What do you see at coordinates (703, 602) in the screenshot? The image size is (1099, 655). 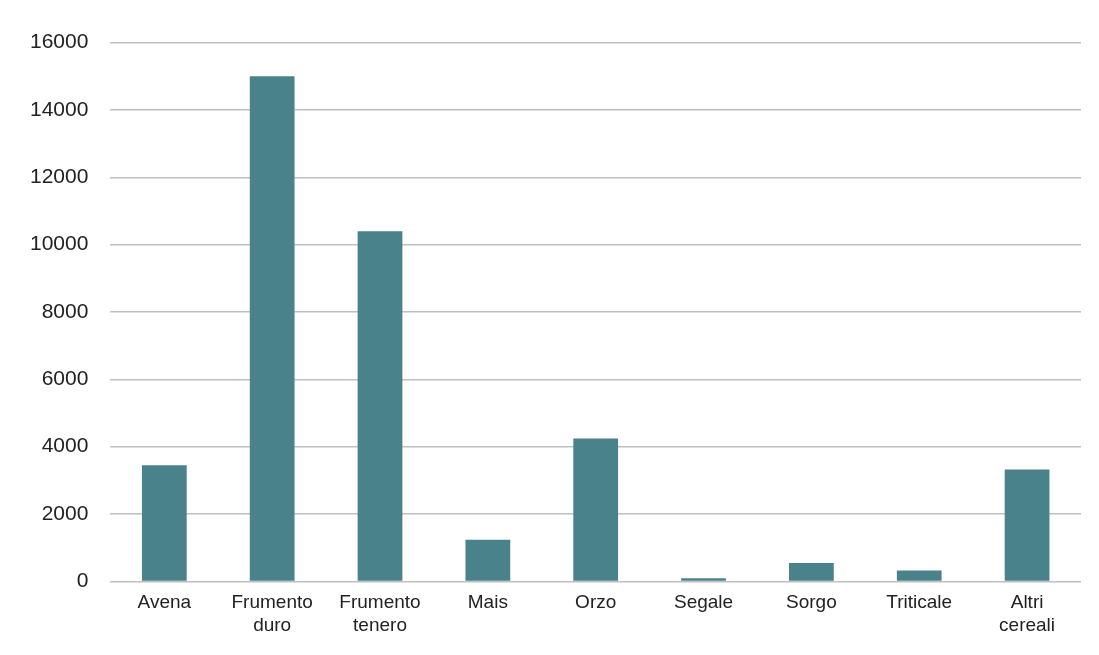 I see `x-tick-label: Segale` at bounding box center [703, 602].